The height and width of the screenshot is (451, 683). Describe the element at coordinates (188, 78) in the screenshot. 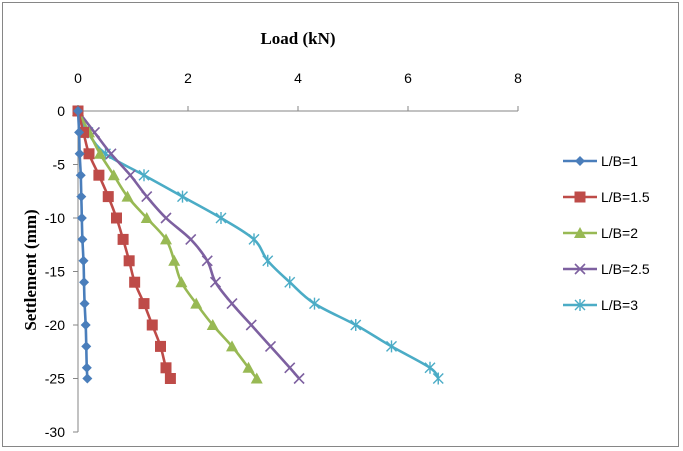

I see `x-tick-label: 2` at that location.